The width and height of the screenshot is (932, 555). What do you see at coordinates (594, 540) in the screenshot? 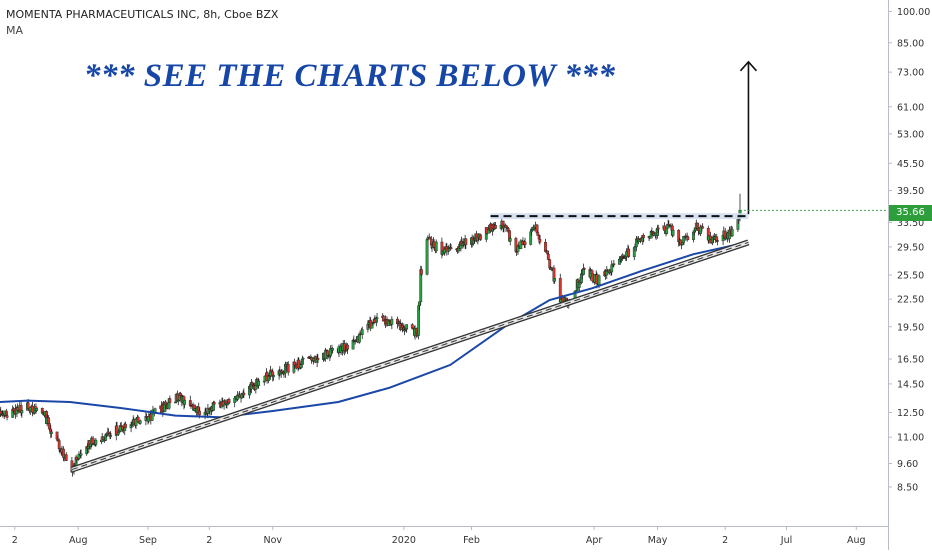
I see `time-tick-label: Apr` at bounding box center [594, 540].